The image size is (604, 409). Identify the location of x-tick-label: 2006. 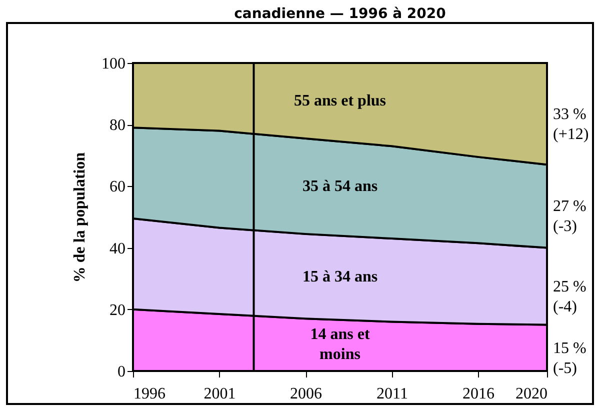
(306, 394).